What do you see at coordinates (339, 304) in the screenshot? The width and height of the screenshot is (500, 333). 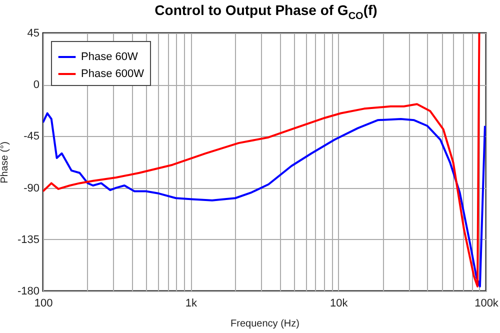 I see `x-tick-label: 10k` at bounding box center [339, 304].